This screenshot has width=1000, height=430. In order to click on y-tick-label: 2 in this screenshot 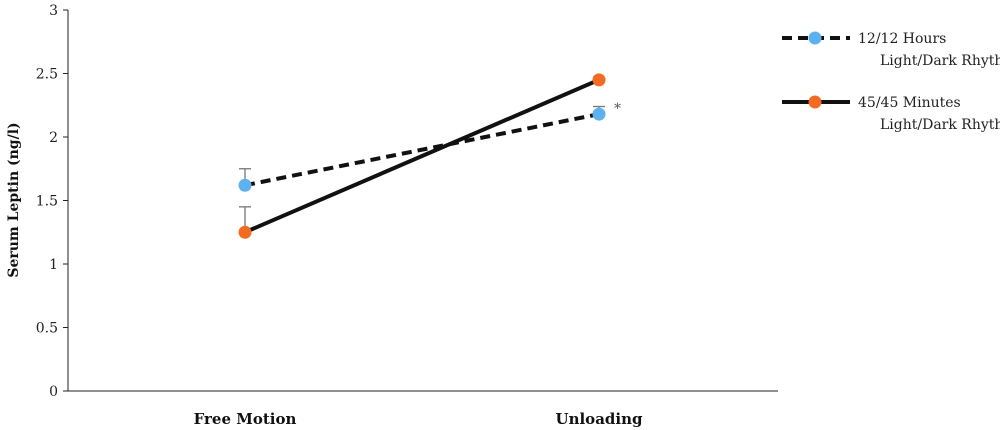, I will do `click(53, 138)`.